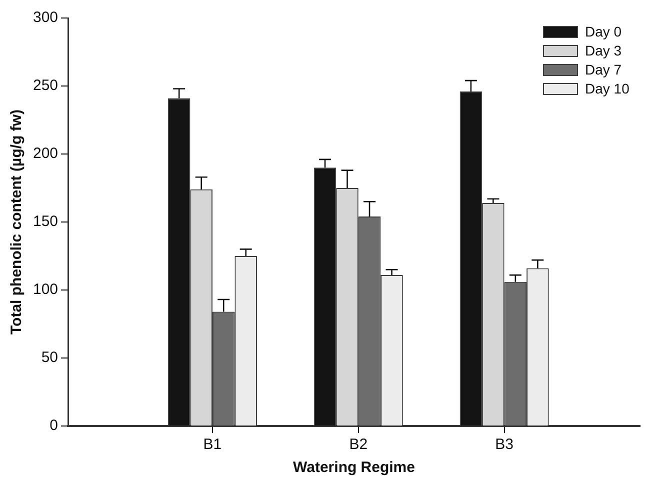 This screenshot has width=646, height=477. What do you see at coordinates (212, 445) in the screenshot?
I see `x-tick-label: B1` at bounding box center [212, 445].